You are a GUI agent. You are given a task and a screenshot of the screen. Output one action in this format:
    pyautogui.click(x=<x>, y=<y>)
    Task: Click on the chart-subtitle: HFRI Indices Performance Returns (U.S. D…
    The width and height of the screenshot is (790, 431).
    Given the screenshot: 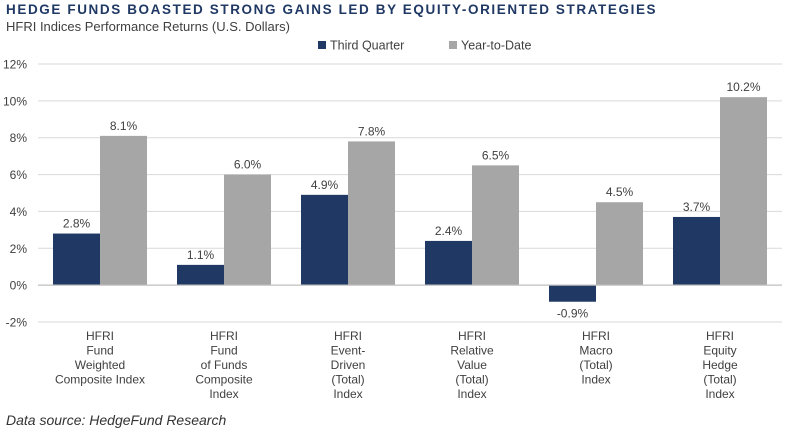 What is the action you would take?
    pyautogui.click(x=148, y=26)
    